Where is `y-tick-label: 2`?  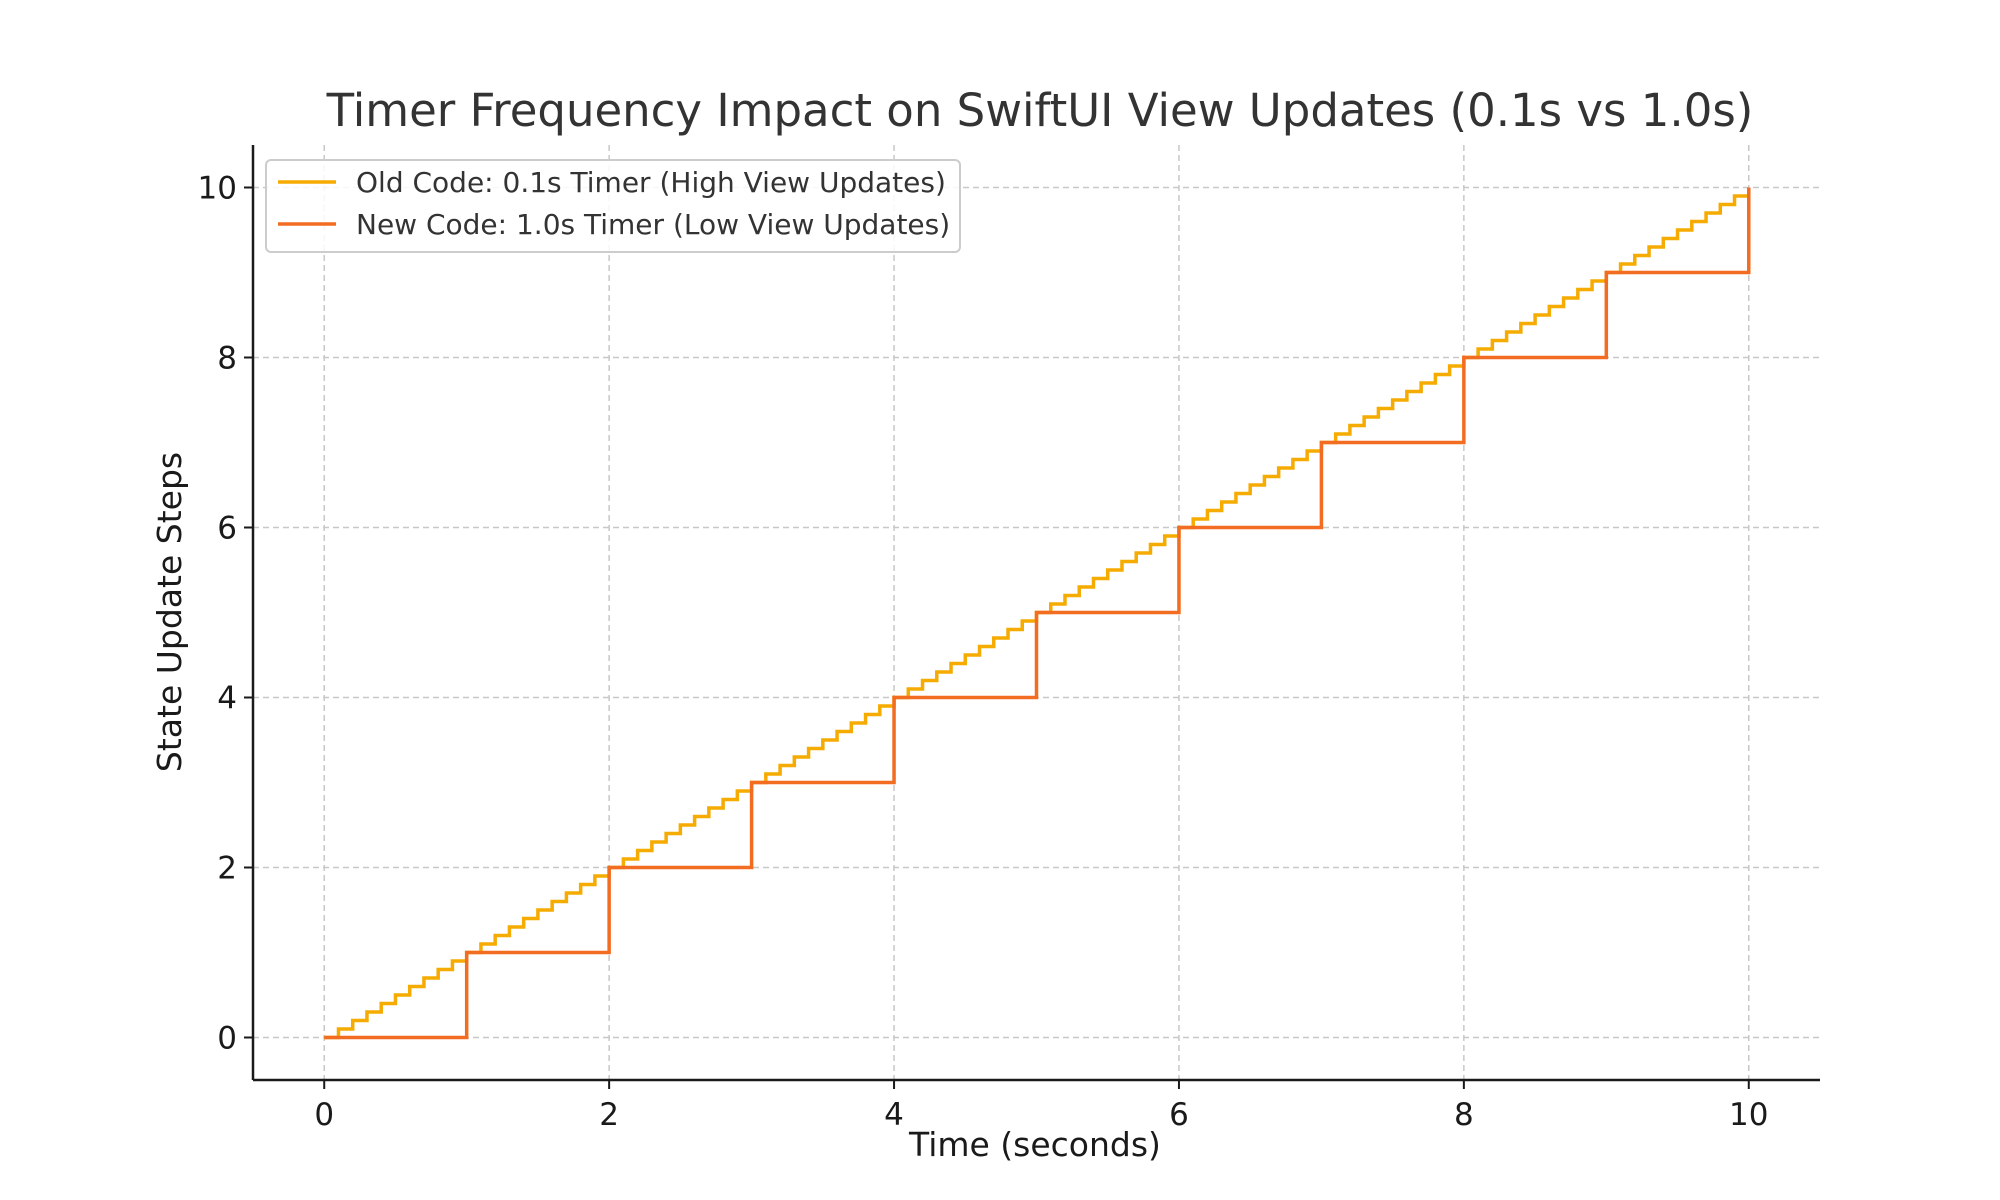
y-tick-label: 2 is located at coordinates (227, 869).